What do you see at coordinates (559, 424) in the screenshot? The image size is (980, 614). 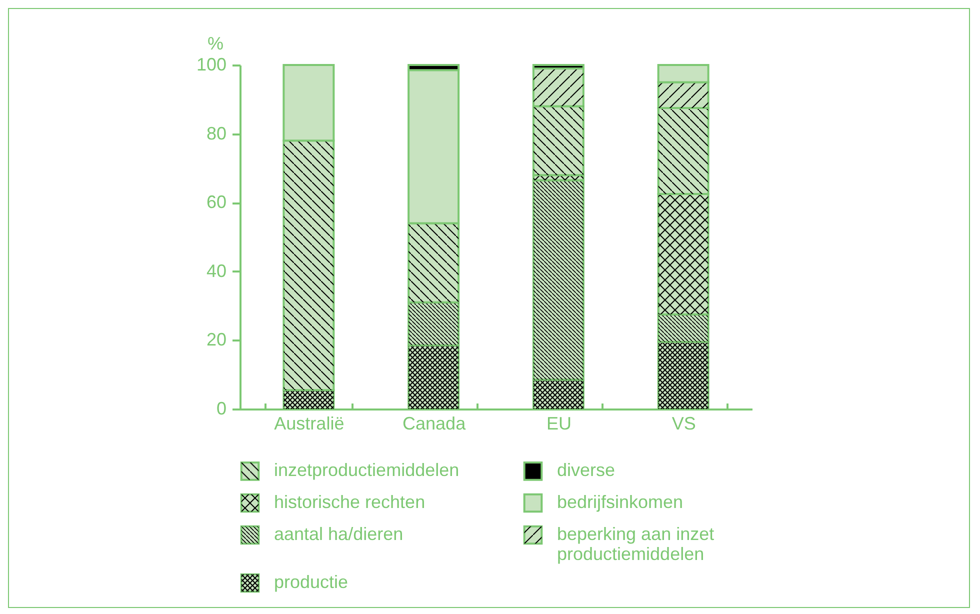 I see `x-tick-label: EU` at bounding box center [559, 424].